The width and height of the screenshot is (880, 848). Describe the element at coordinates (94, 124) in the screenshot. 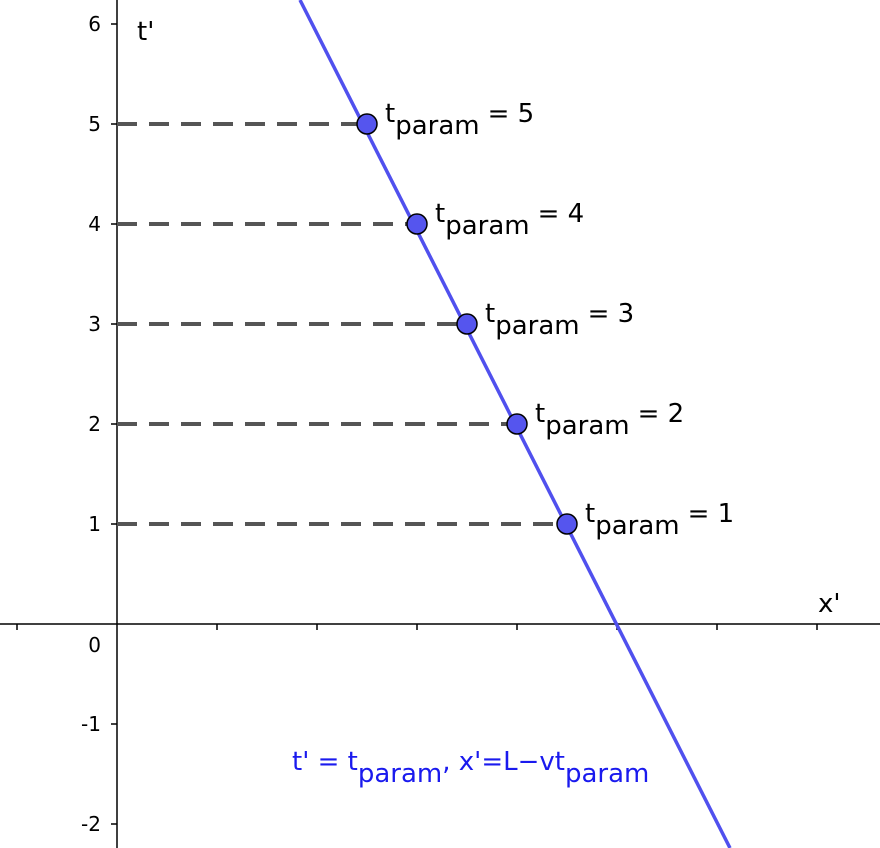

I see `y-tick-label: 5` at that location.